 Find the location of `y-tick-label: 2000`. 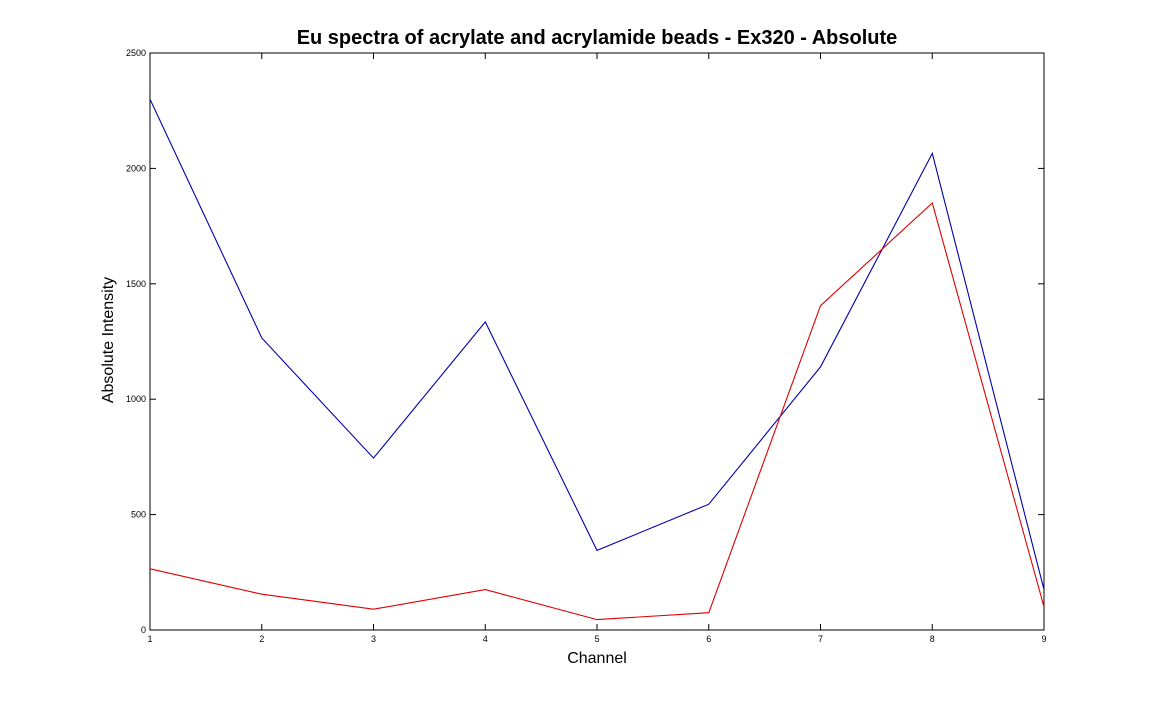

y-tick-label: 2000 is located at coordinates (136, 168).